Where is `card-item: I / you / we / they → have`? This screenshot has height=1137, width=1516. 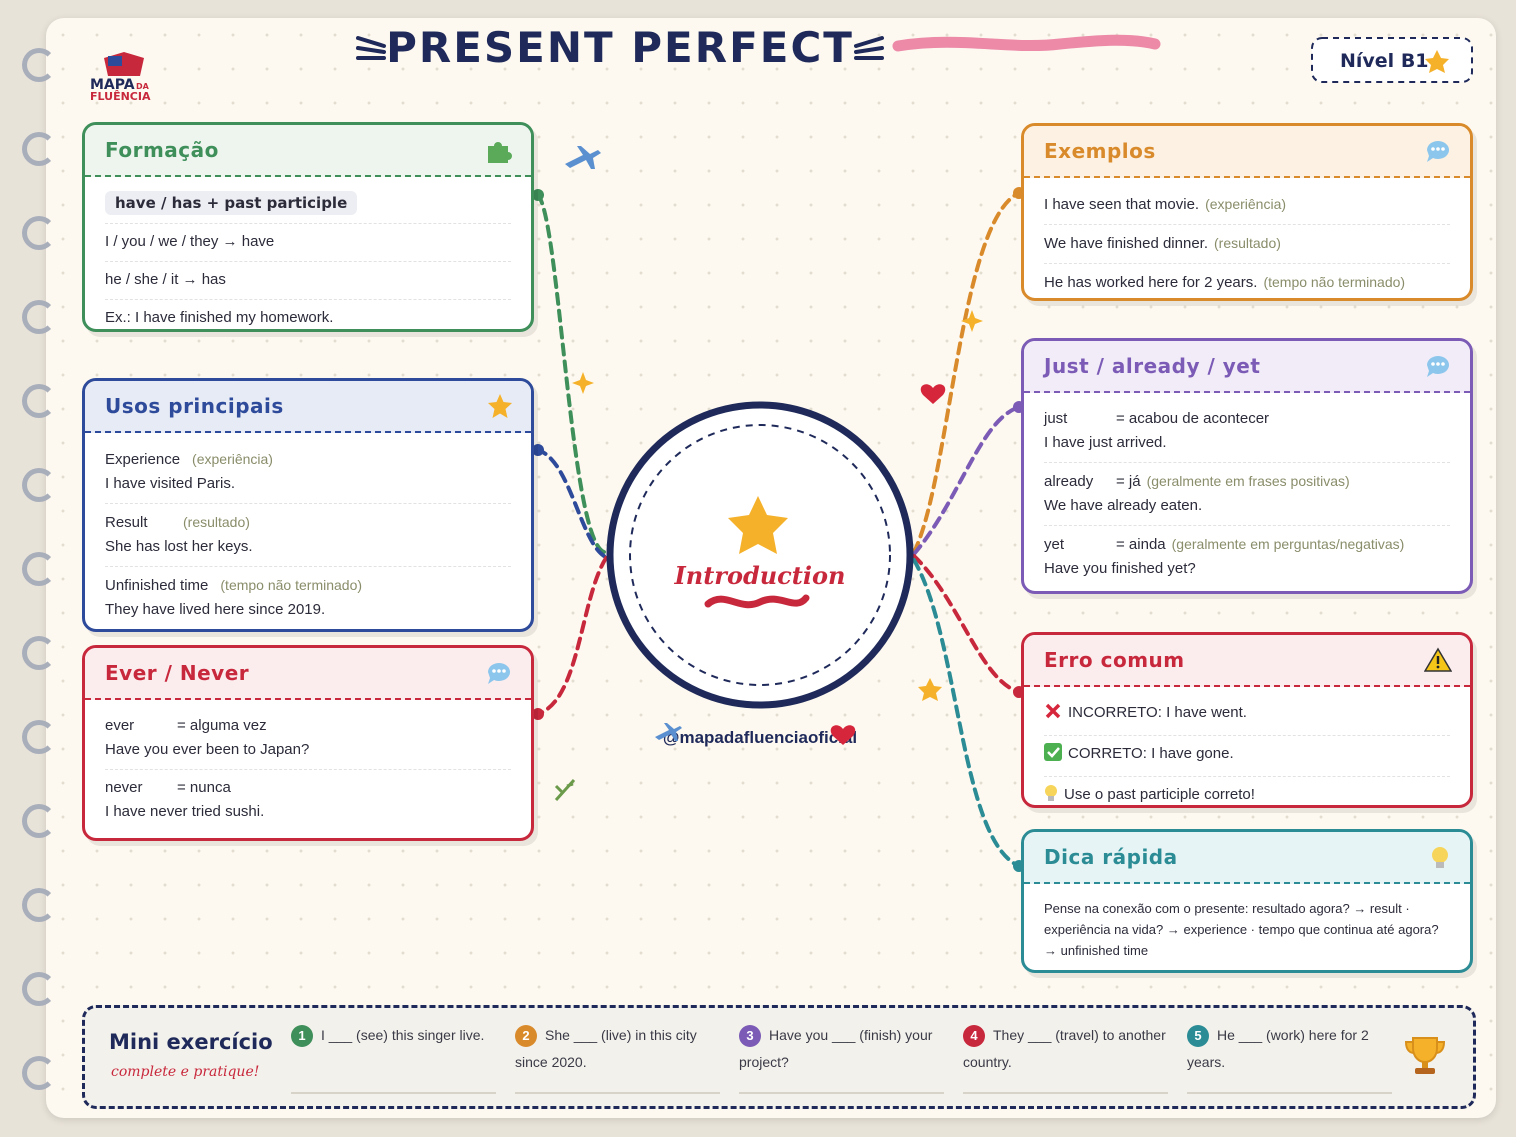
card-item: I / you / we / they → have is located at coordinates (308, 243).